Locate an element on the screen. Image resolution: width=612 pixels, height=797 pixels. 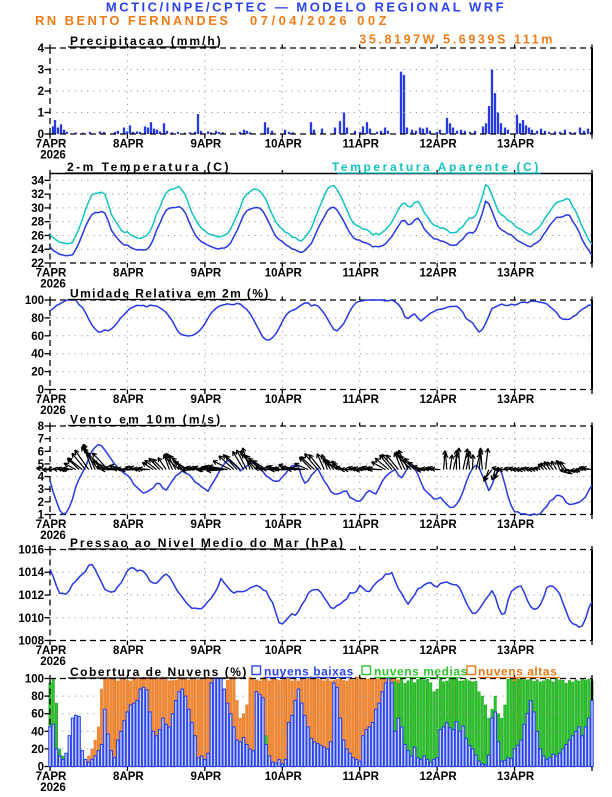
svg-text:MCTIC/INPE/CPTEC — MODELO REGI: MCTIC/INPE/CPTEC — MODELO REGIONAL WRF is located at coordinates (306, 7).